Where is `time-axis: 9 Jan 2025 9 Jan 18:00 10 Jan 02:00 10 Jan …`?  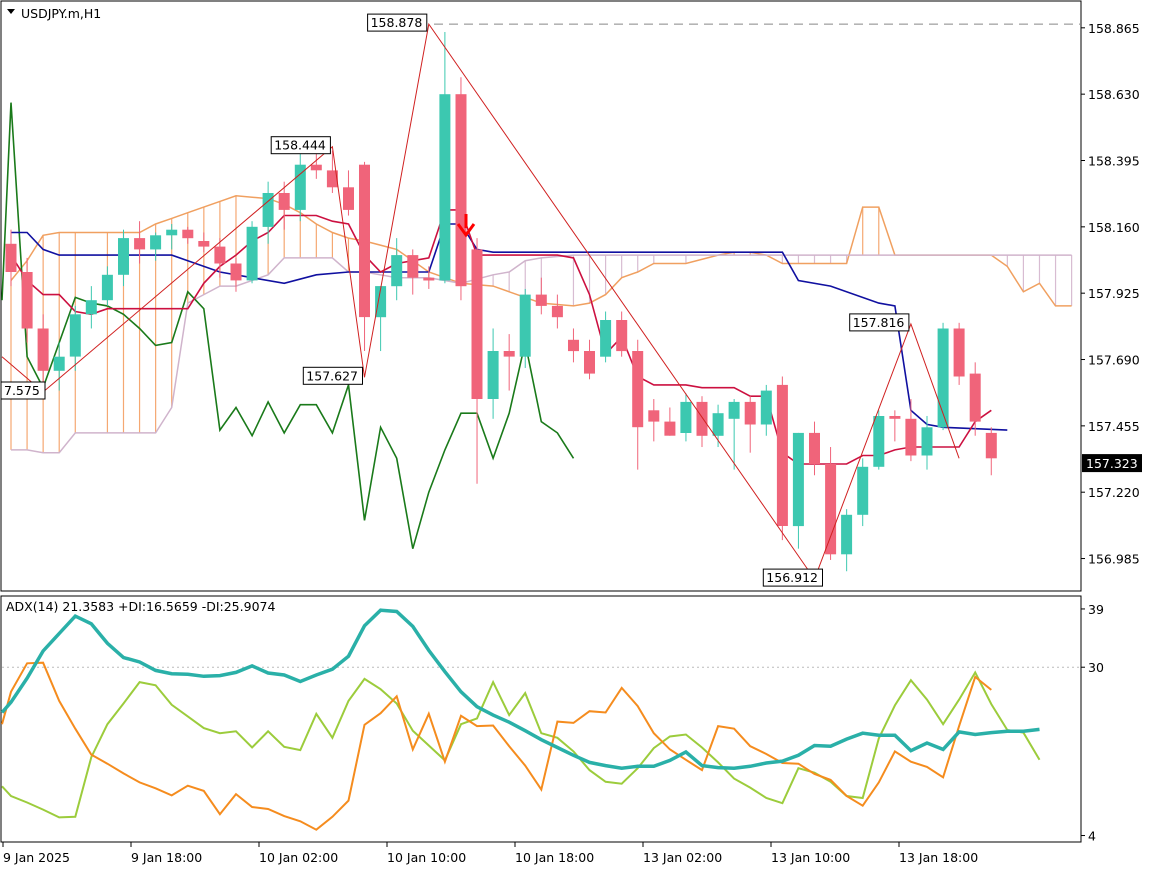
time-axis: 9 Jan 2025 9 Jan 18:00 10 Jan 02:00 10 Jan … is located at coordinates (490, 853).